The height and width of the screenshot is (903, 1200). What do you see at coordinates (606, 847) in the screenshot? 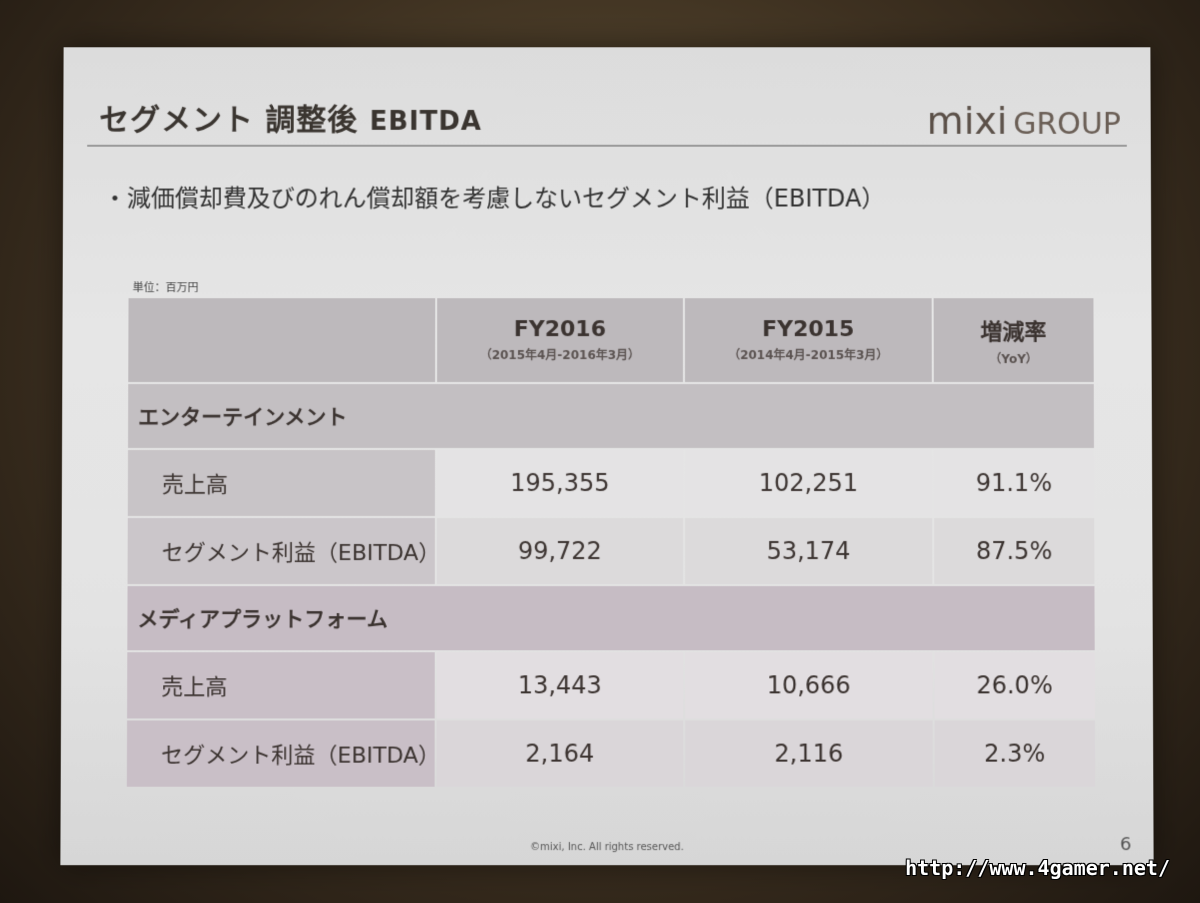
I see `copyright-text: ©mixi, Inc. All rights reserved.` at bounding box center [606, 847].